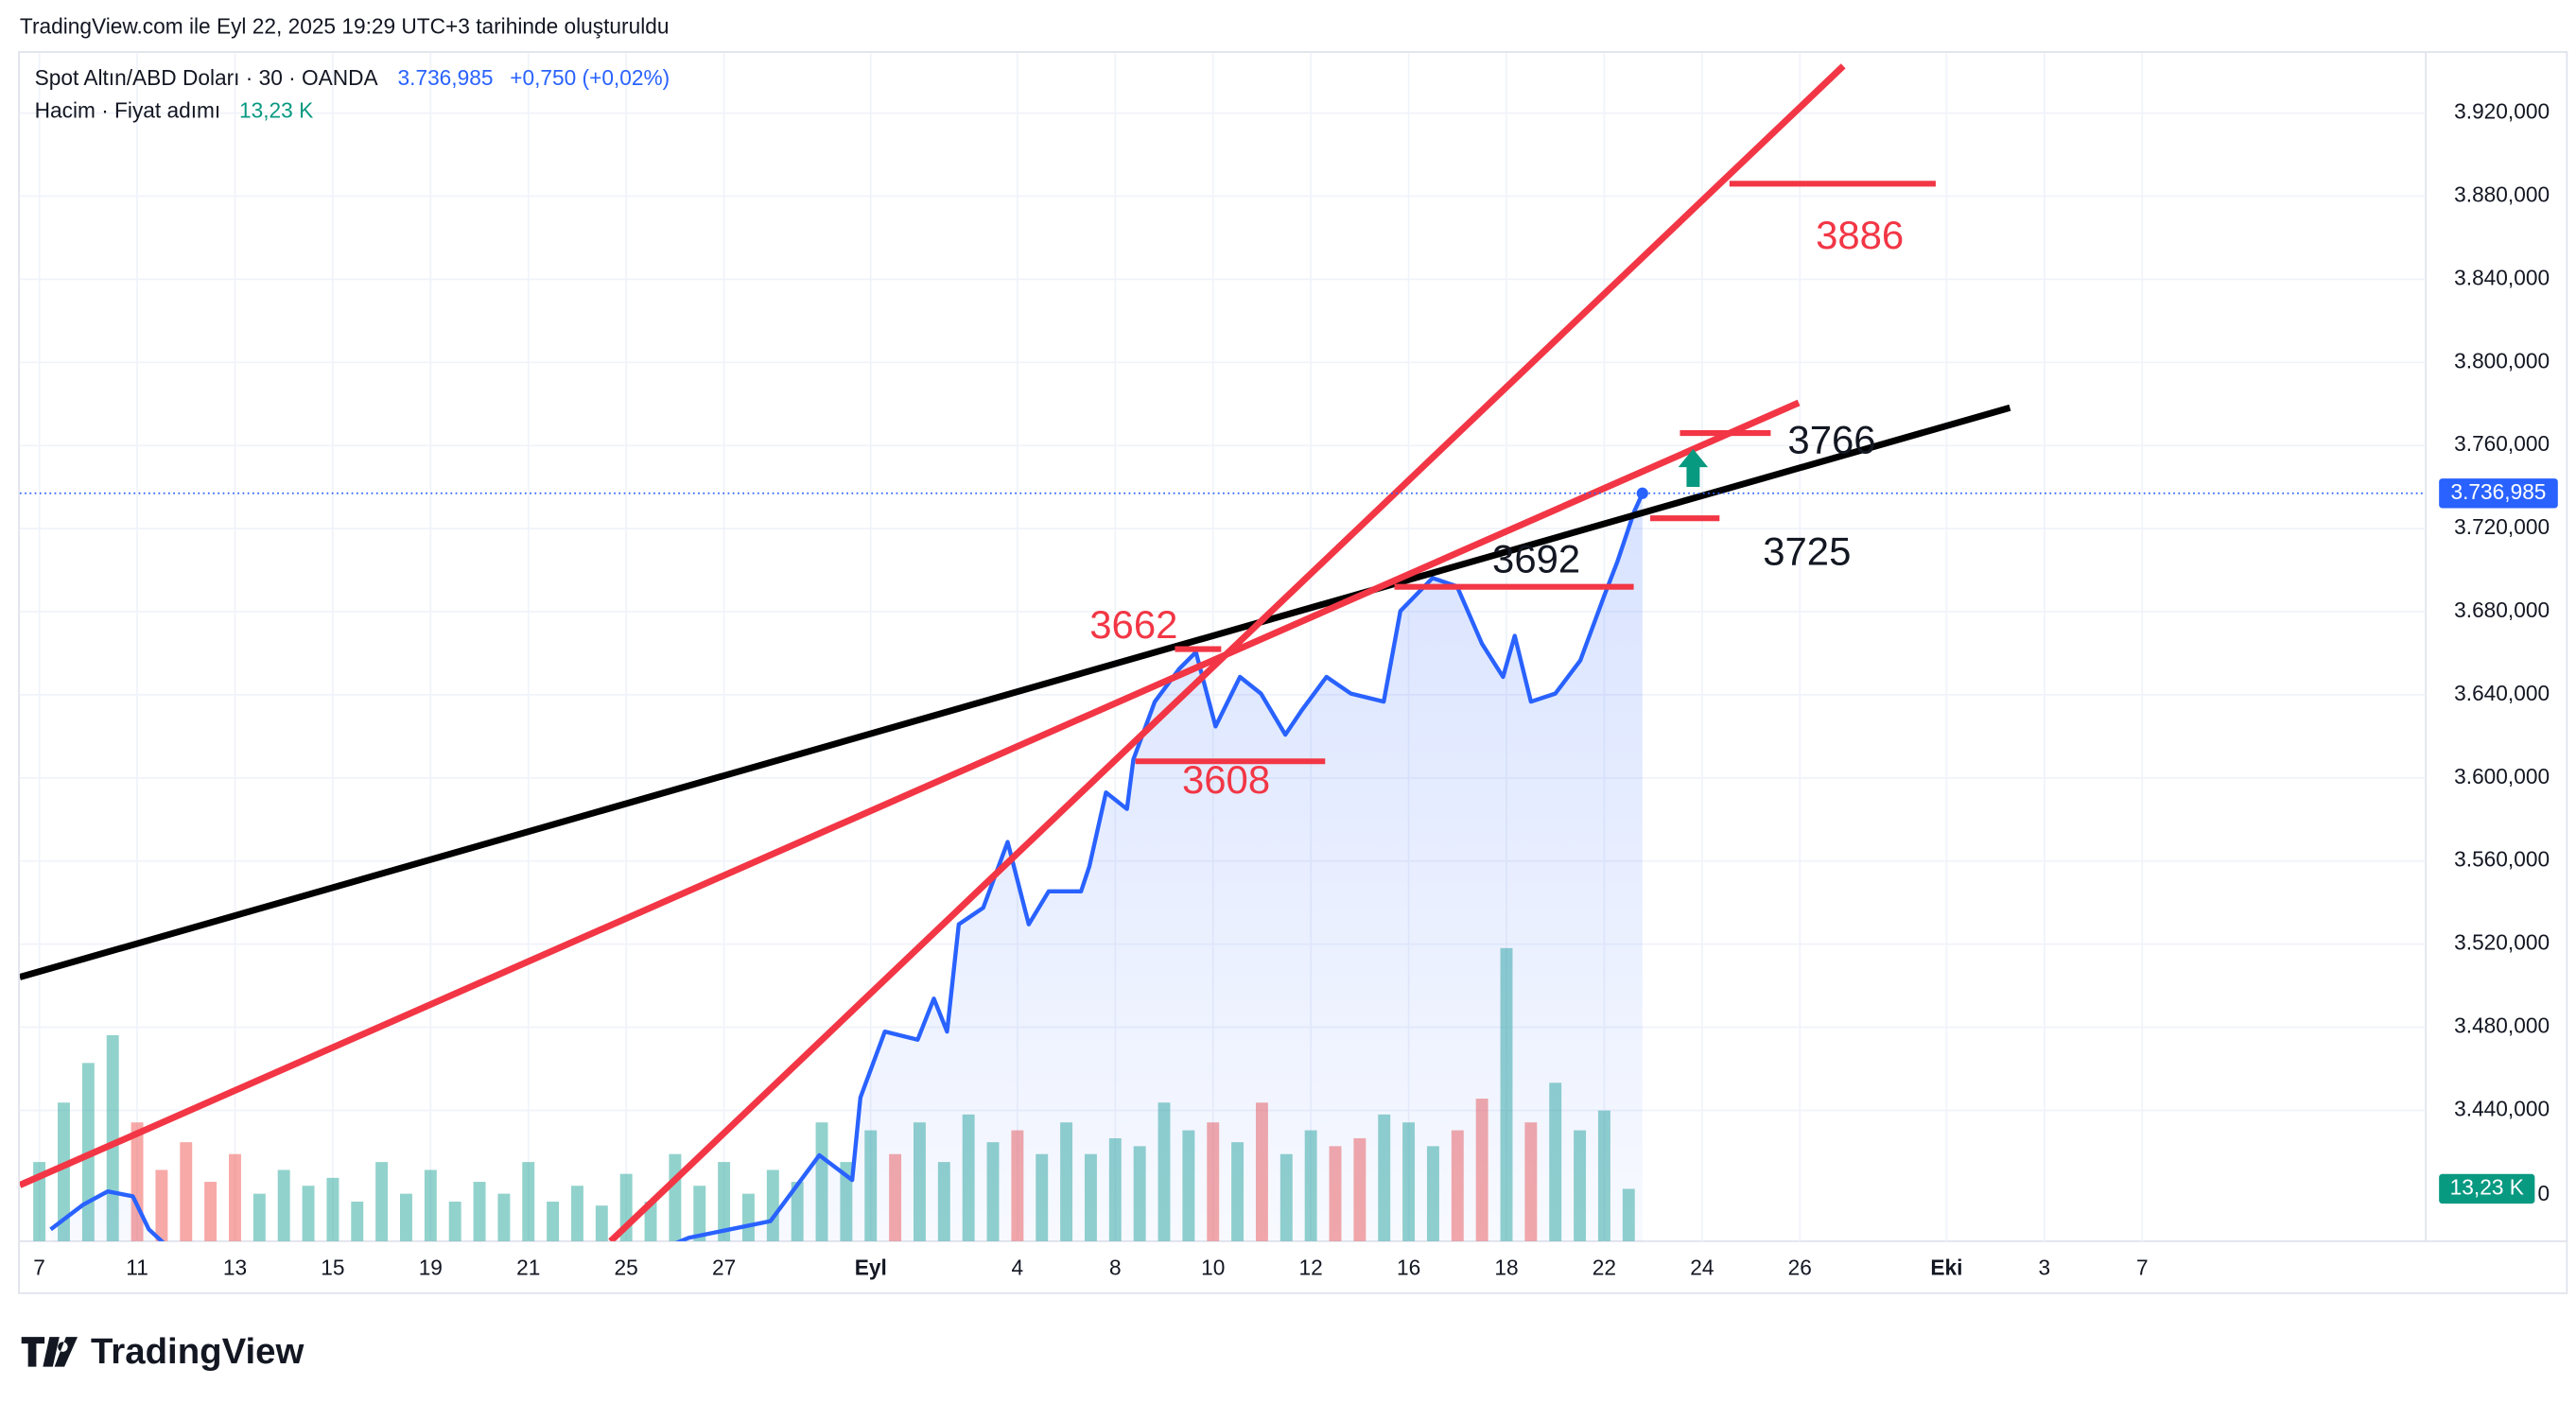  I want to click on y-tick-label: 3.800,000, so click(2502, 360).